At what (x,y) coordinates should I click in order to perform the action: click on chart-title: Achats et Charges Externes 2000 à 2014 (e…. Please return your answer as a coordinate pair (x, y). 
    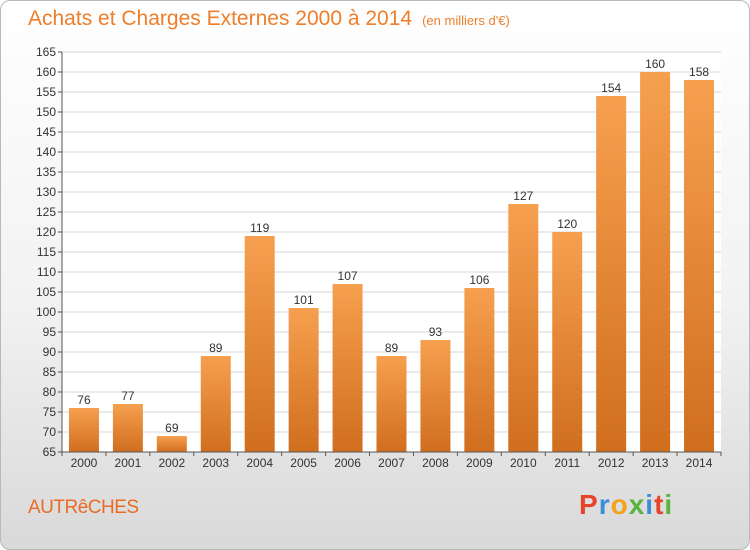
    Looking at the image, I should click on (269, 19).